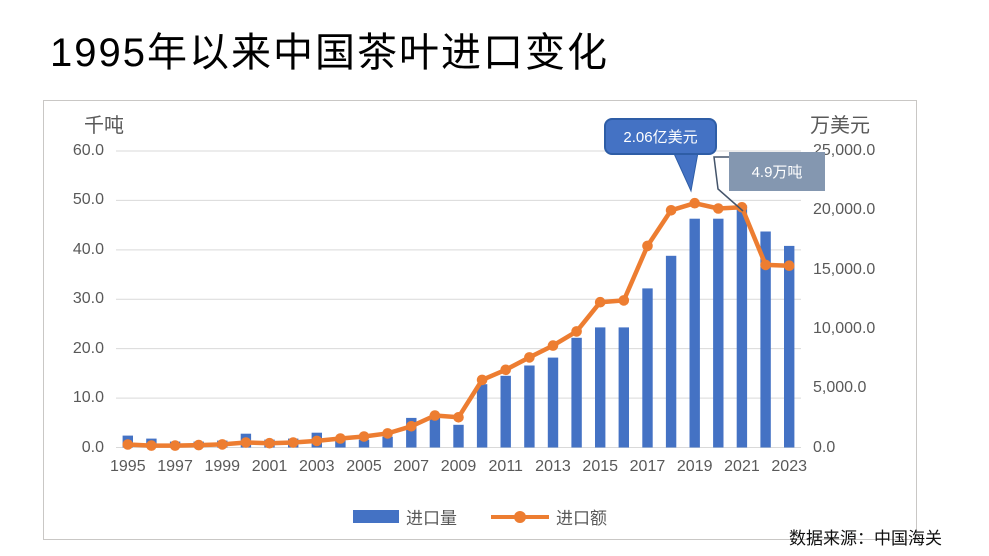 The width and height of the screenshot is (989, 556). Describe the element at coordinates (840, 388) in the screenshot. I see `right-axis-tick-label: 5,000.0` at that location.